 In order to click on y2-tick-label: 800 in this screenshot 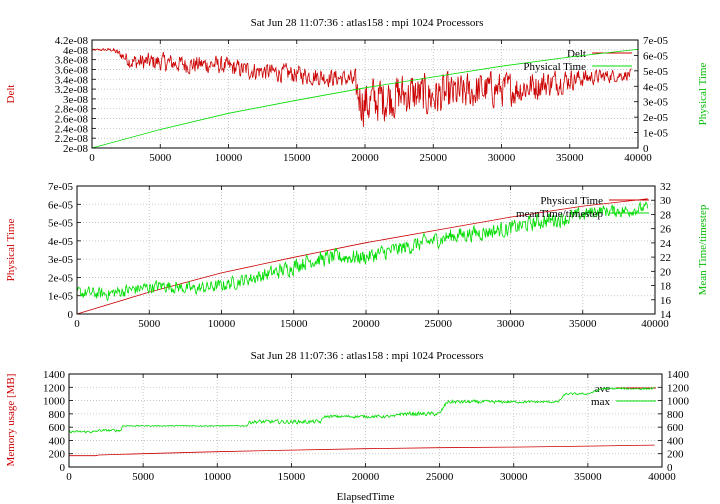, I will do `click(675, 415)`.